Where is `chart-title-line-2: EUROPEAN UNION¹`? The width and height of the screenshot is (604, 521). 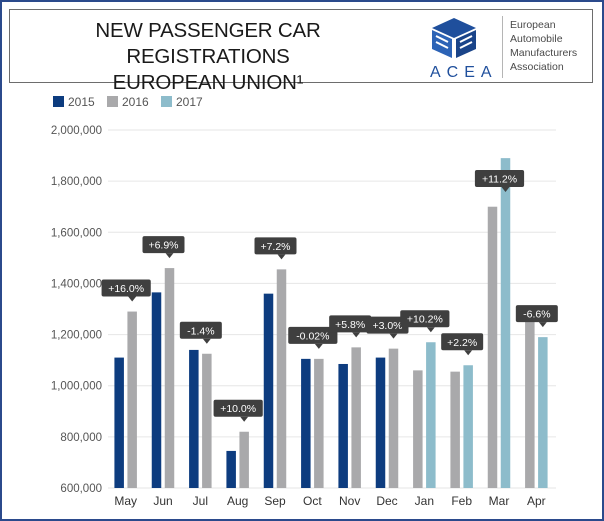
chart-title-line-2: EUROPEAN UNION¹ is located at coordinates (208, 82).